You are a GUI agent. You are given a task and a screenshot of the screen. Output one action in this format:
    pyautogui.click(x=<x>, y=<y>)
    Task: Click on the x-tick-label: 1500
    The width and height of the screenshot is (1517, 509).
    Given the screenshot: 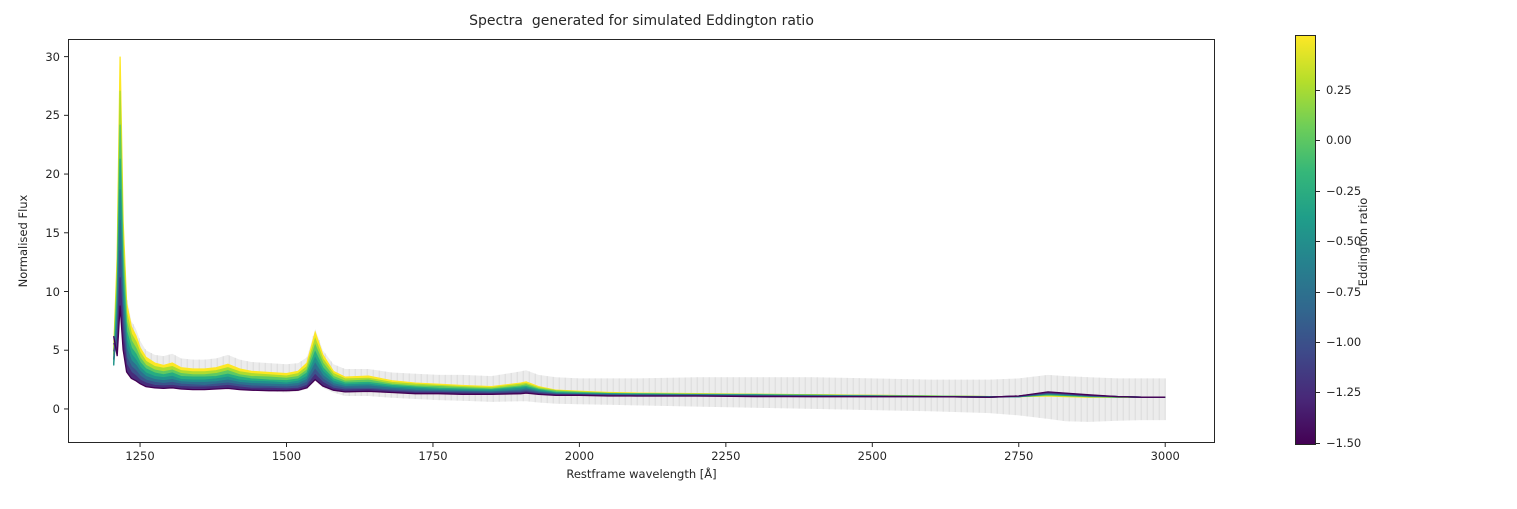 What is the action you would take?
    pyautogui.click(x=286, y=456)
    